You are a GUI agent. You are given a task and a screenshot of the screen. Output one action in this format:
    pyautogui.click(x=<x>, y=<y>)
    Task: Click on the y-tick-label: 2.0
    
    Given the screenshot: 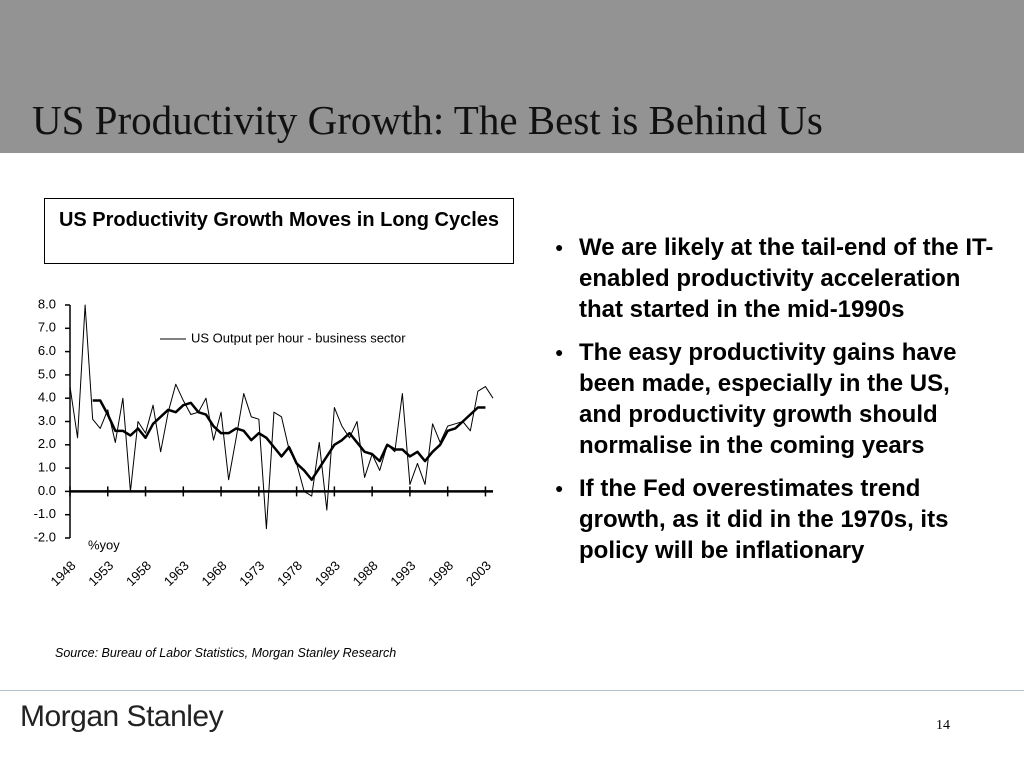 What is the action you would take?
    pyautogui.click(x=47, y=443)
    